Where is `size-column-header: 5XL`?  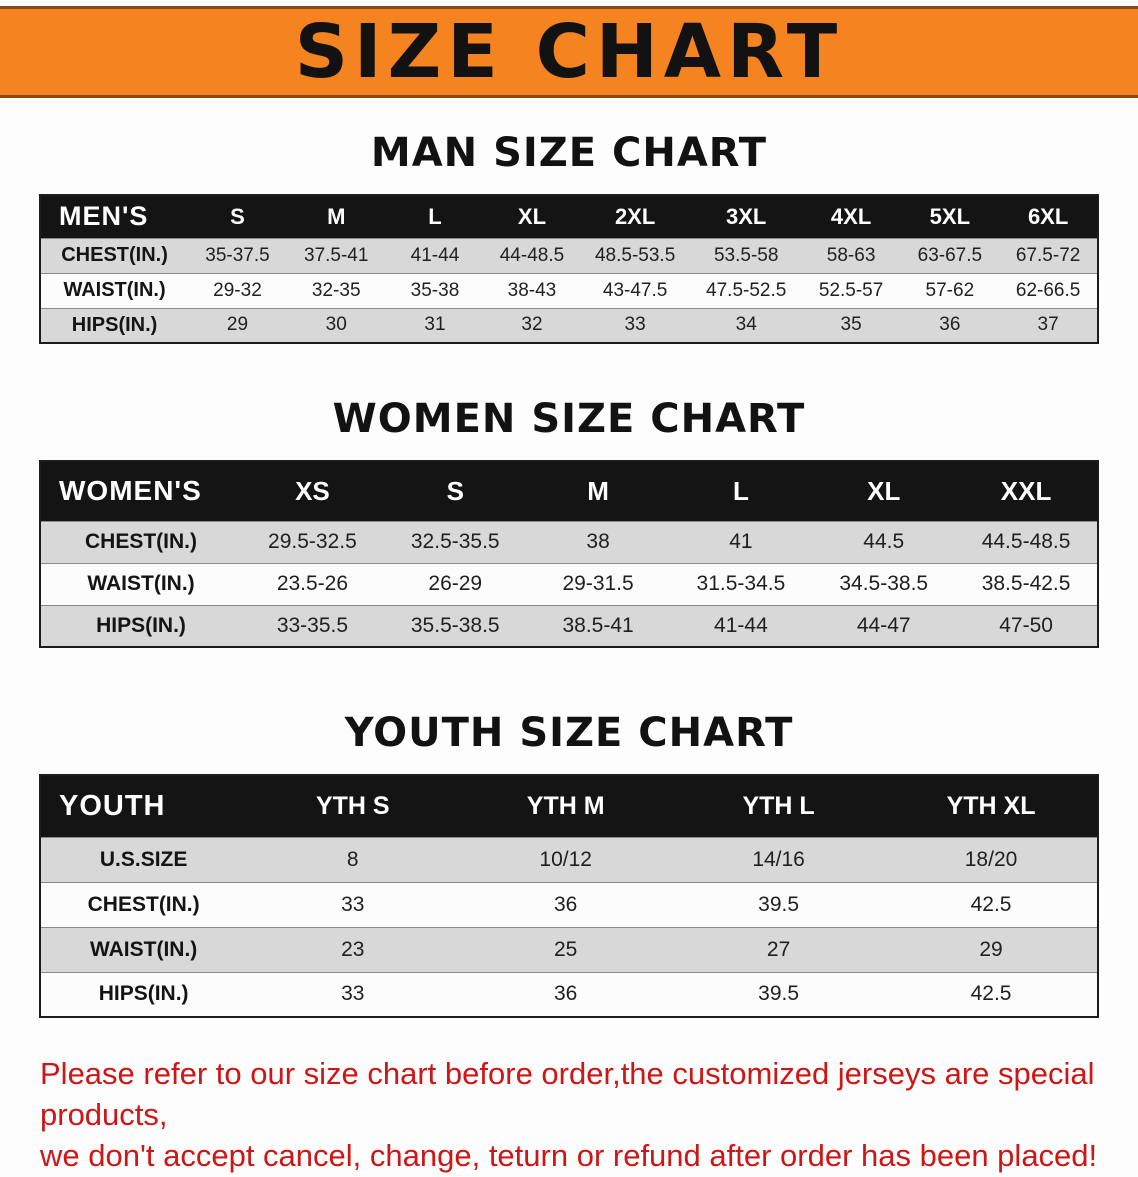
size-column-header: 5XL is located at coordinates (950, 216).